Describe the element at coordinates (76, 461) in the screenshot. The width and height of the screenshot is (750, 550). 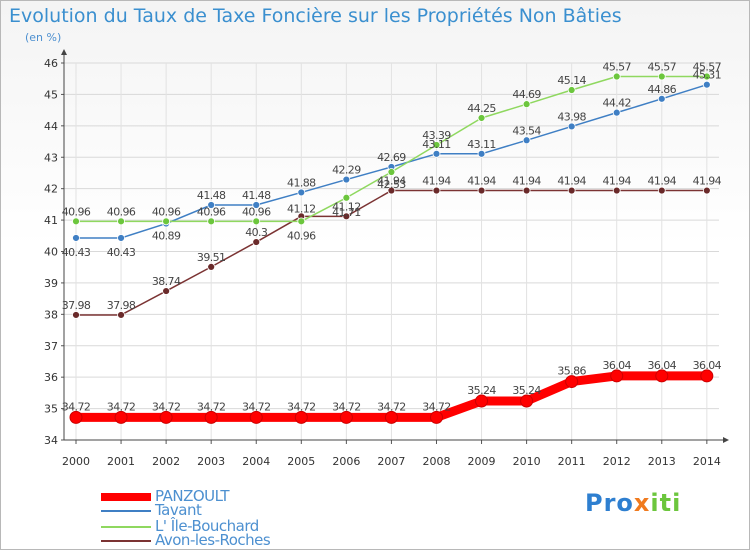
I see `x-tick-label: 2000` at that location.